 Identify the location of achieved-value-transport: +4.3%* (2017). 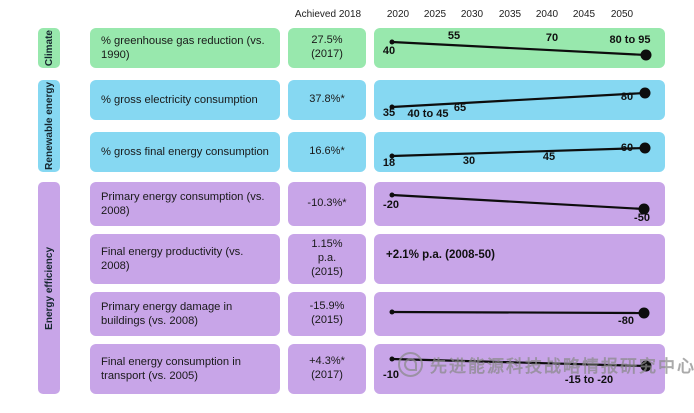
(327, 369).